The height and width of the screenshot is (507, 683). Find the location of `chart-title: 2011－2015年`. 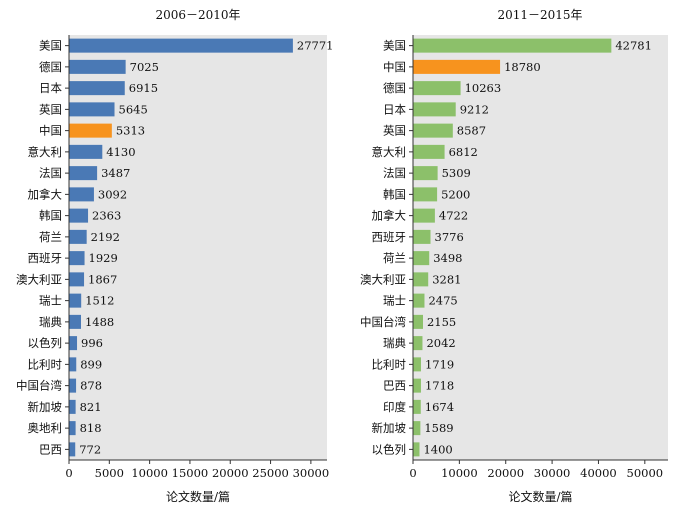

chart-title: 2011－2015年 is located at coordinates (539, 15).